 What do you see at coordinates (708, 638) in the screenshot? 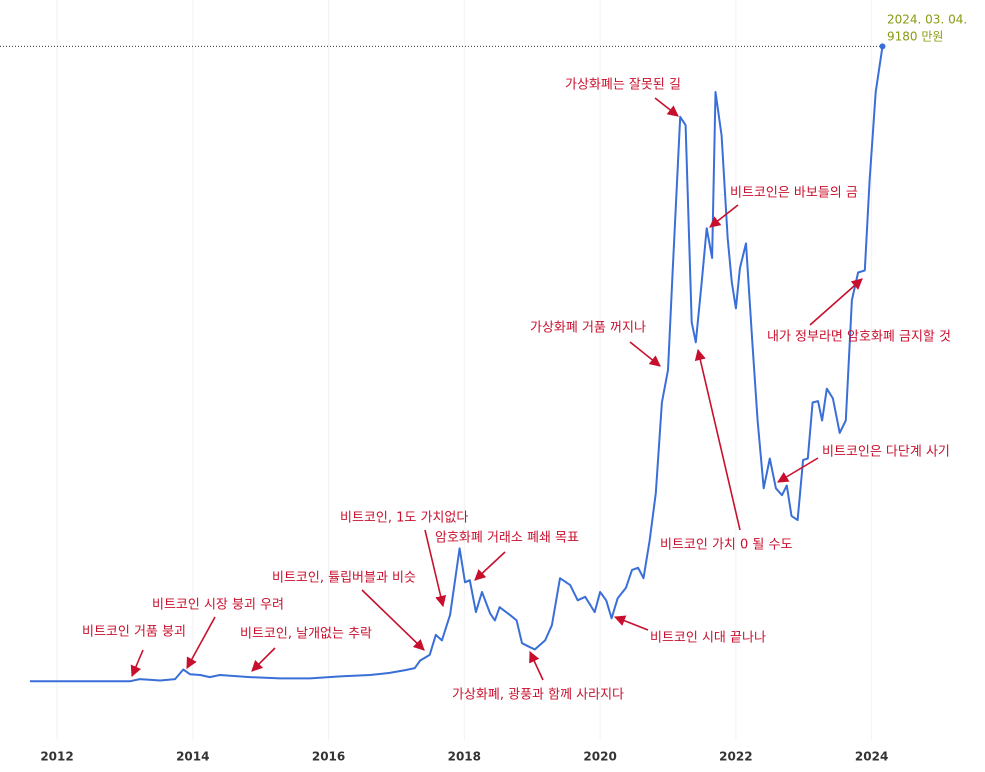
I see `annotation: 비트코인 시대 끝나나` at bounding box center [708, 638].